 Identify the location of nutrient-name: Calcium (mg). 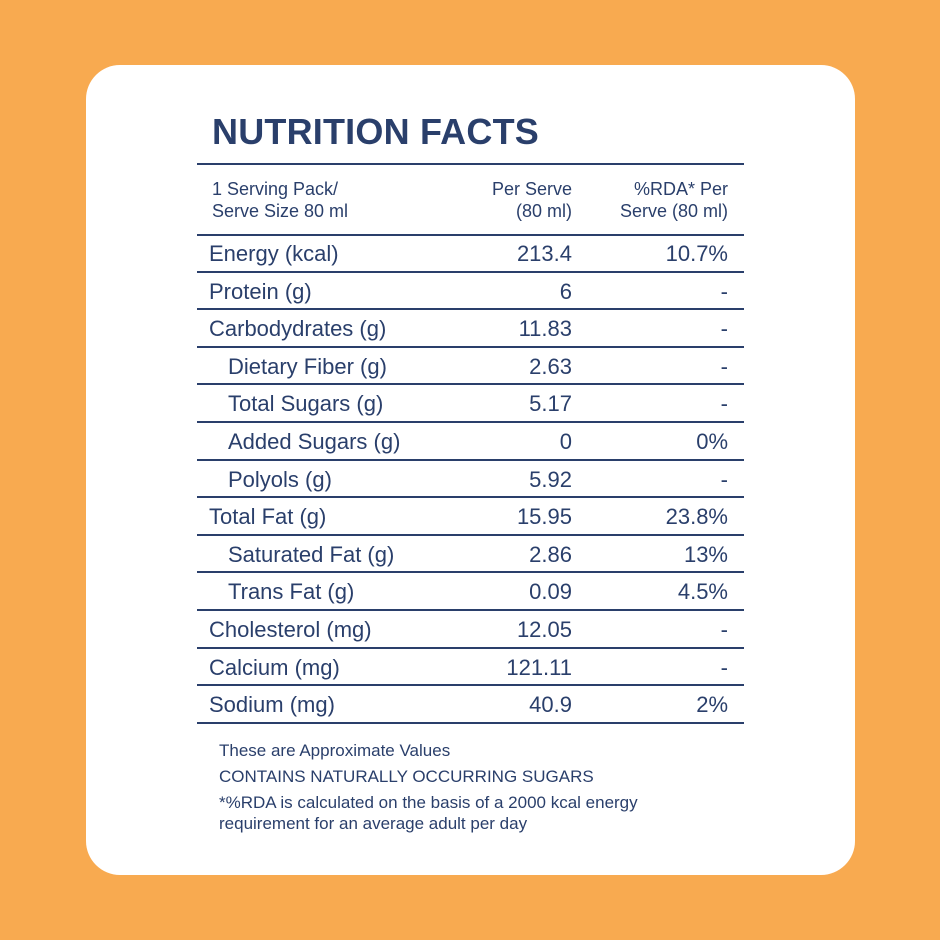
(274, 667).